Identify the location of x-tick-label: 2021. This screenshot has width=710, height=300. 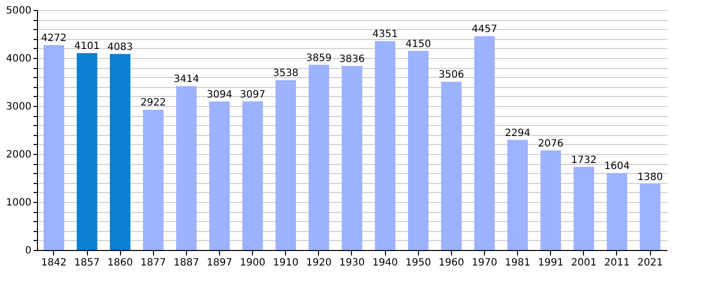
(650, 263).